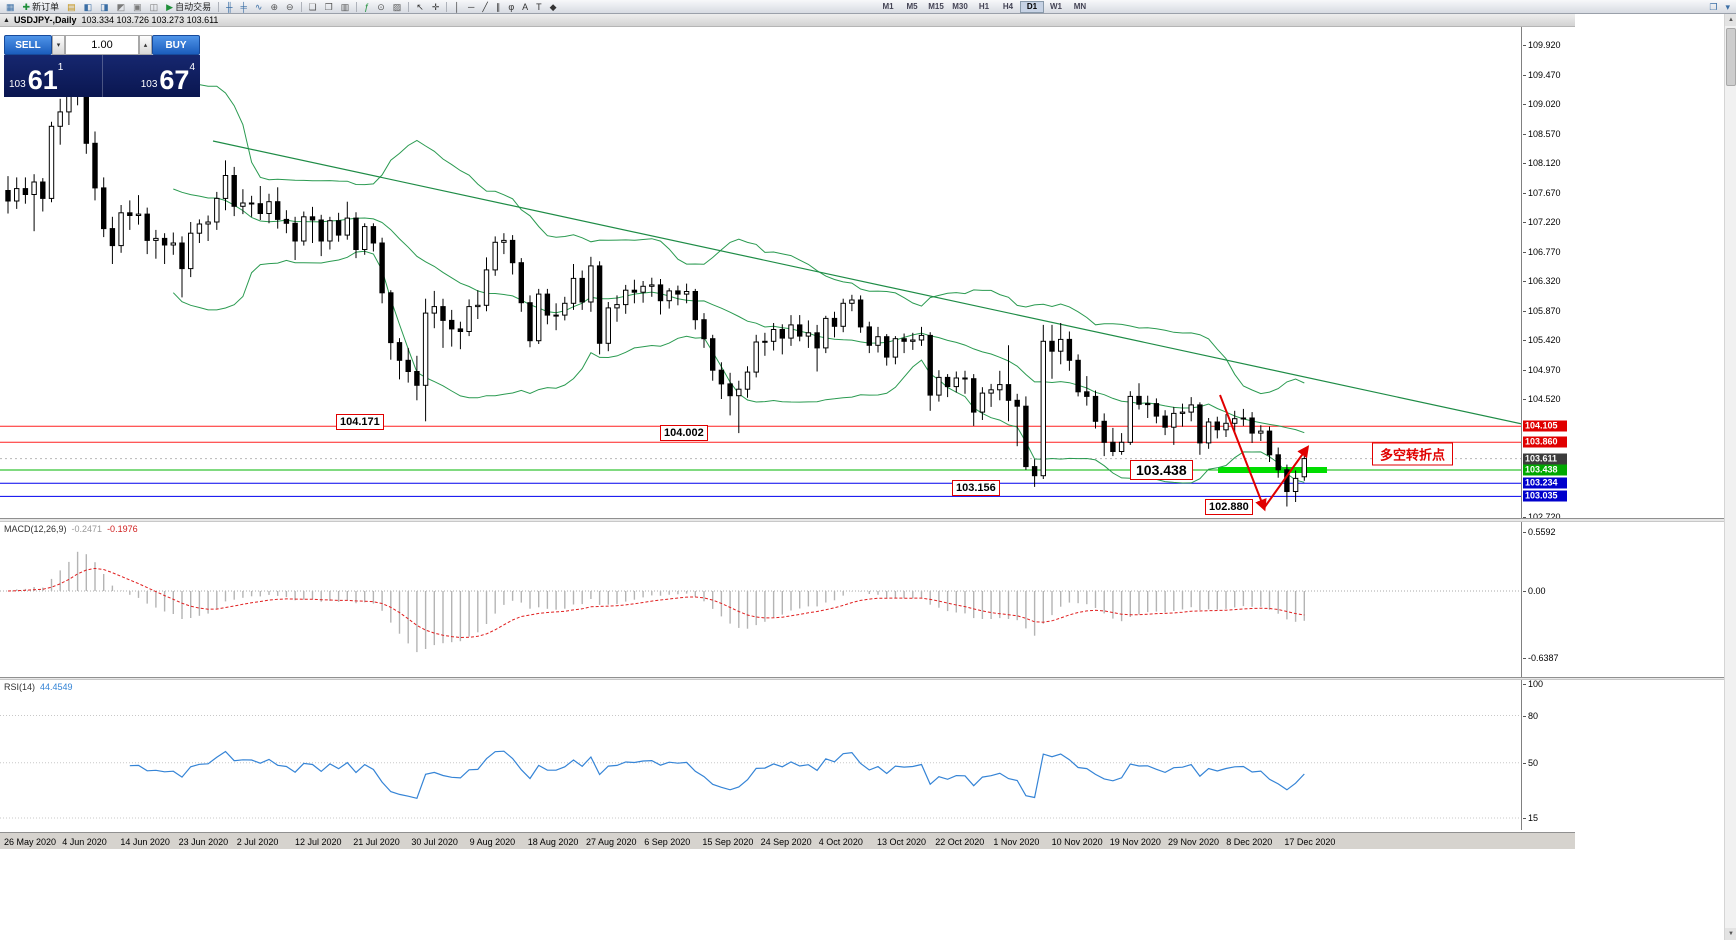 This screenshot has height=940, width=1736. Describe the element at coordinates (1548, 754) in the screenshot. I see `rsi-axis: 100 80 50 15` at that location.